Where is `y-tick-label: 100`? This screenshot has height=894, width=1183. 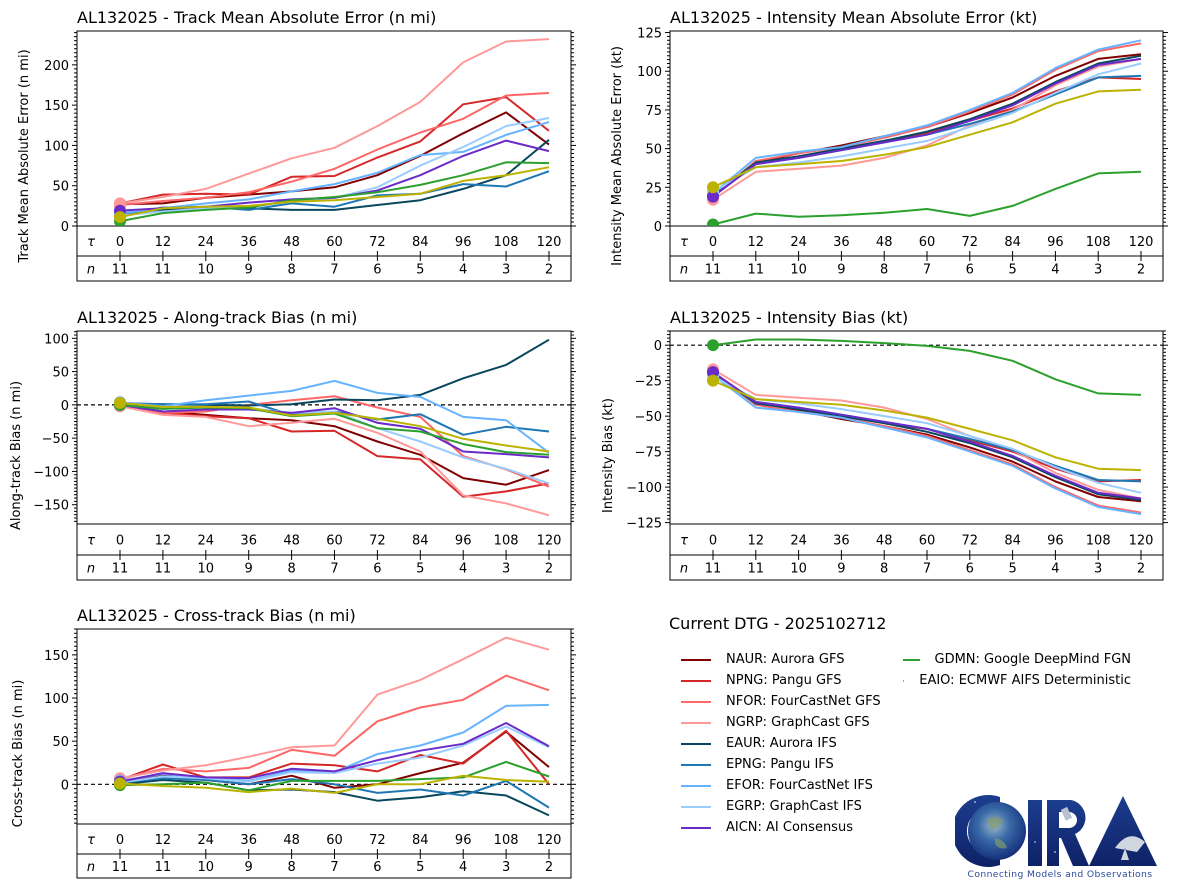
y-tick-label: 100 is located at coordinates (56, 699).